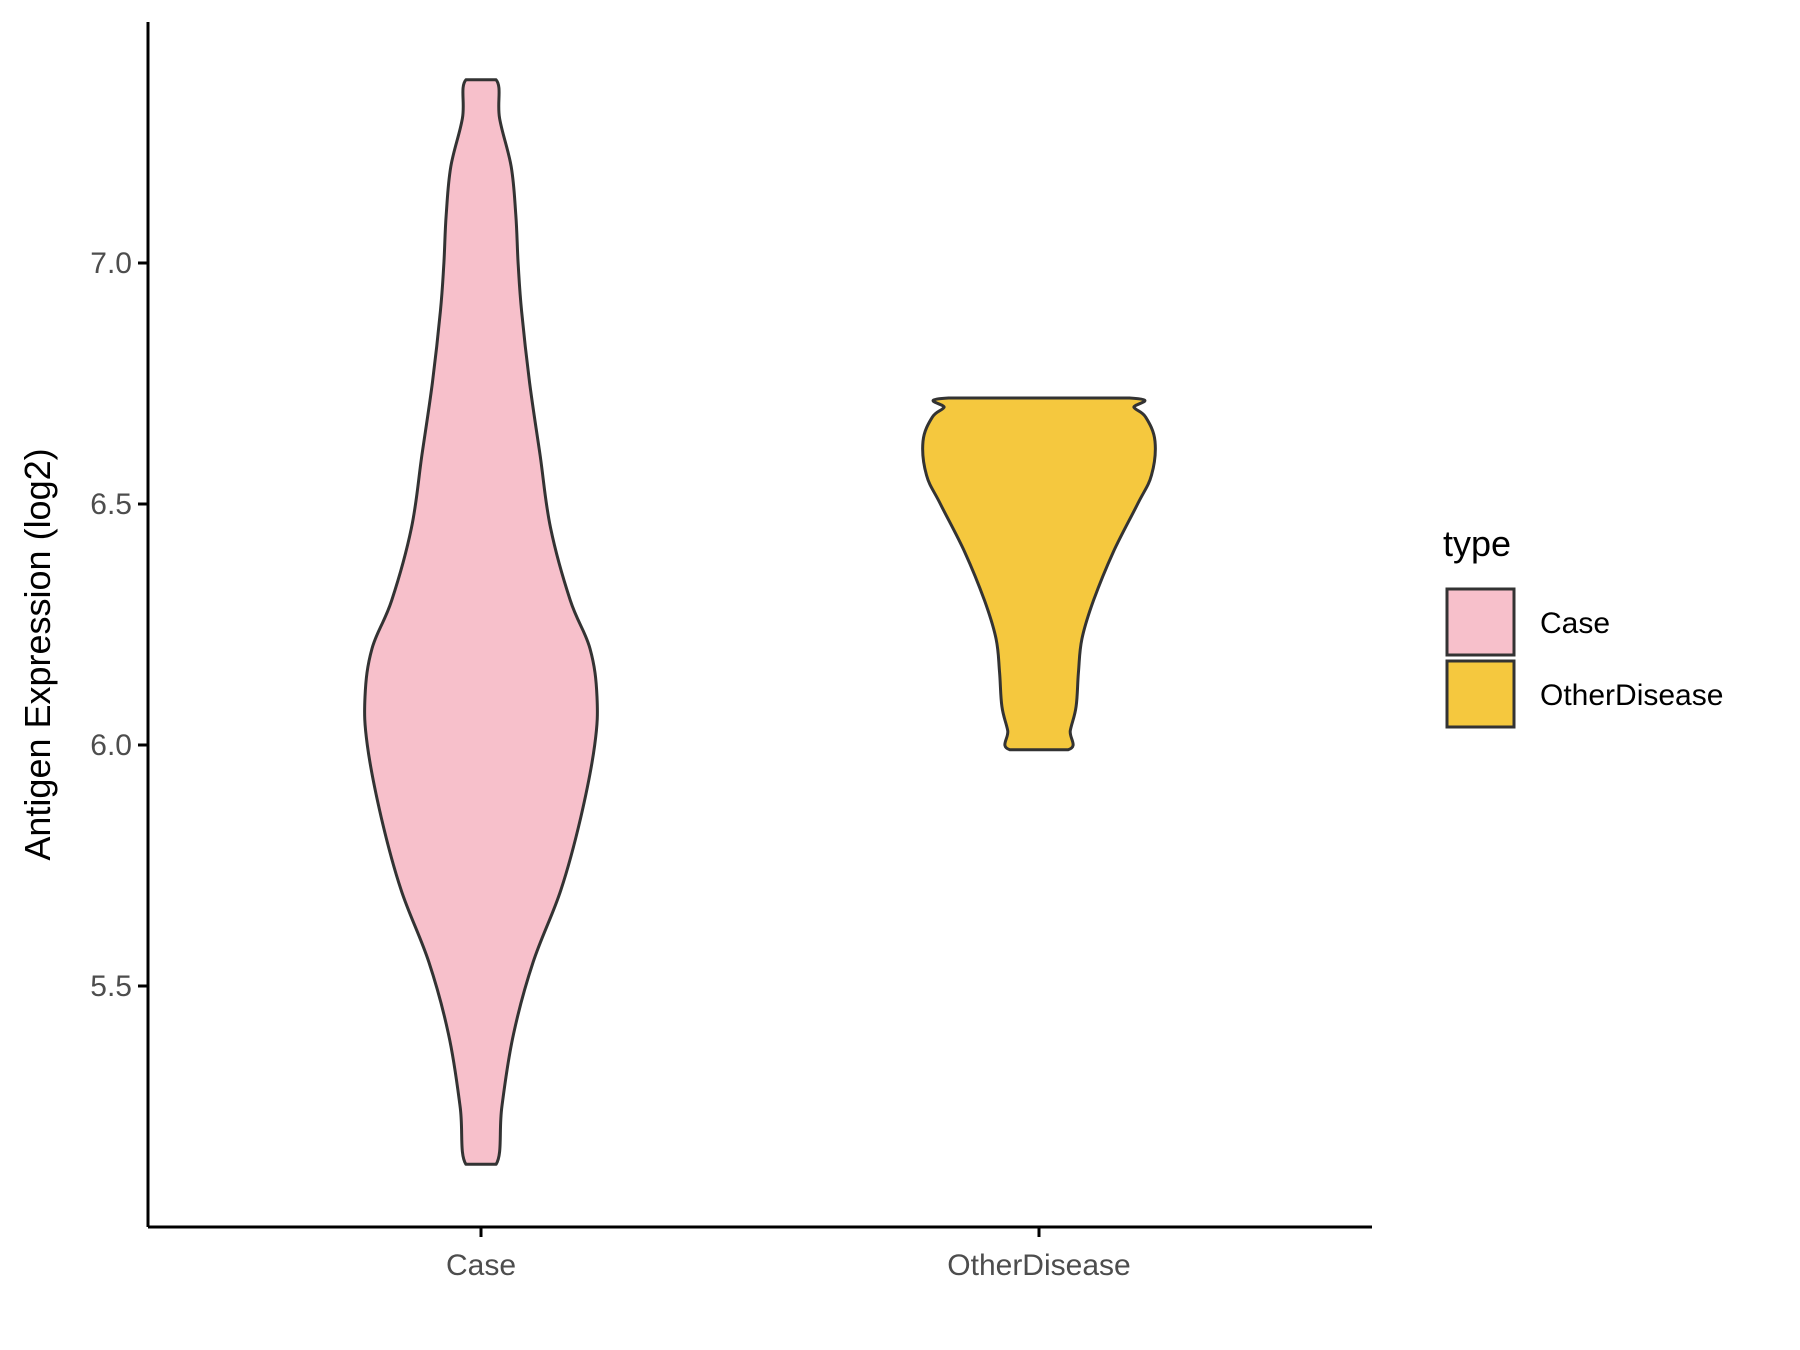 The image size is (1800, 1350). Describe the element at coordinates (1480, 622) in the screenshot. I see `legend-swatch-case` at that location.